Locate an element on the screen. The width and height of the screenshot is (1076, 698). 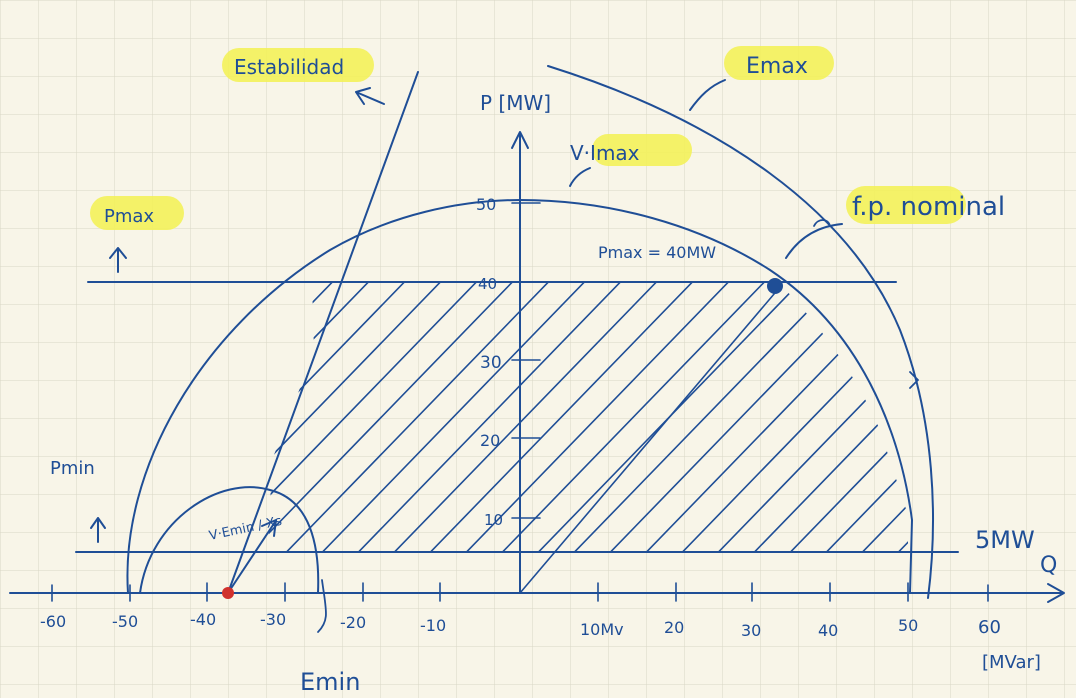
y-tick-labels: 50 40 30 20 10 is located at coordinates (489, 362).